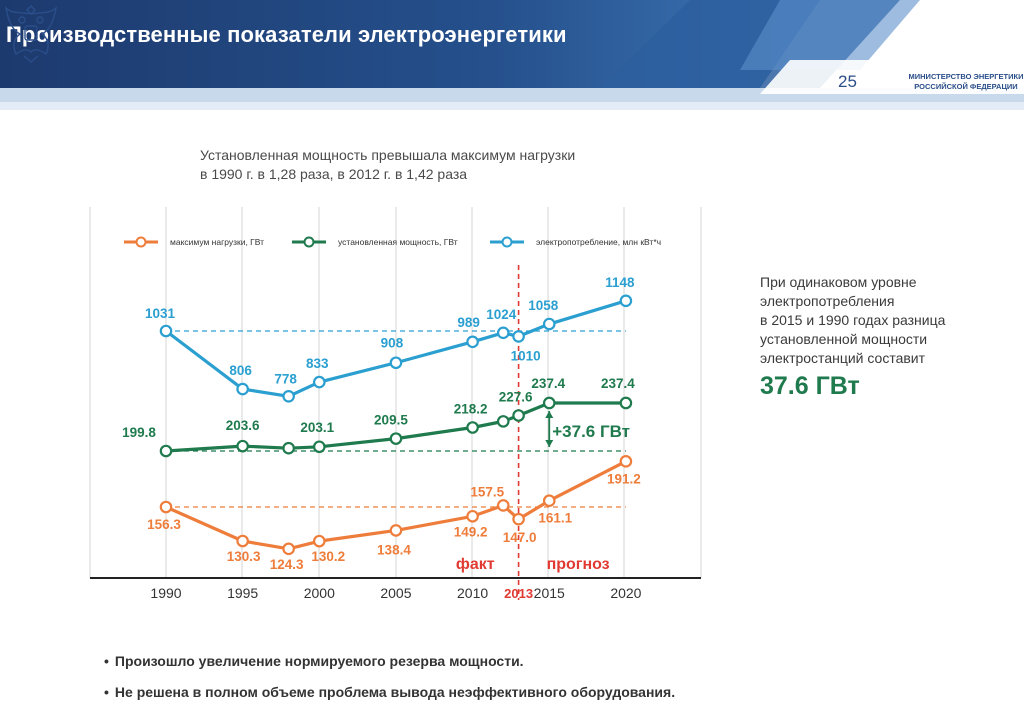  What do you see at coordinates (160, 313) in the screenshot?
I see `data-label: 1031` at bounding box center [160, 313].